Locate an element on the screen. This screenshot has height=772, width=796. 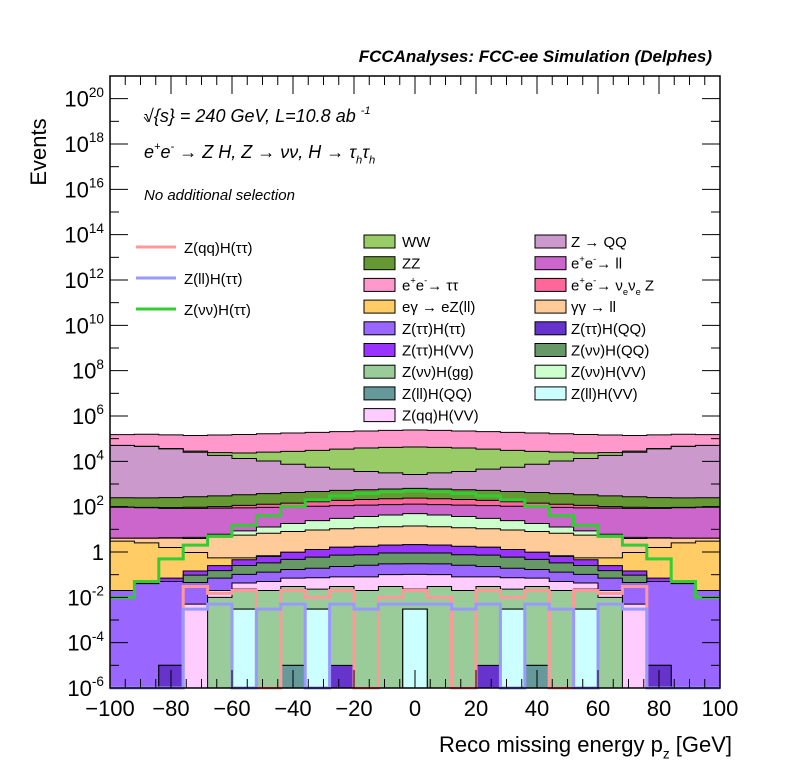
legend-label-part: Z(ττ)H(ττ) is located at coordinates (434, 329).